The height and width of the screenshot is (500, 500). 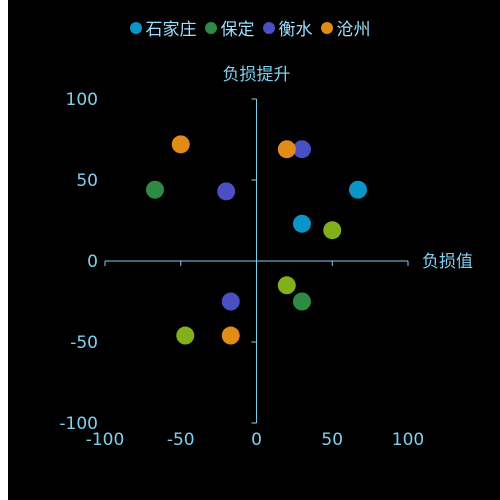 I want to click on legend: 石家庄 保定 衡水 沧州, so click(x=250, y=27).